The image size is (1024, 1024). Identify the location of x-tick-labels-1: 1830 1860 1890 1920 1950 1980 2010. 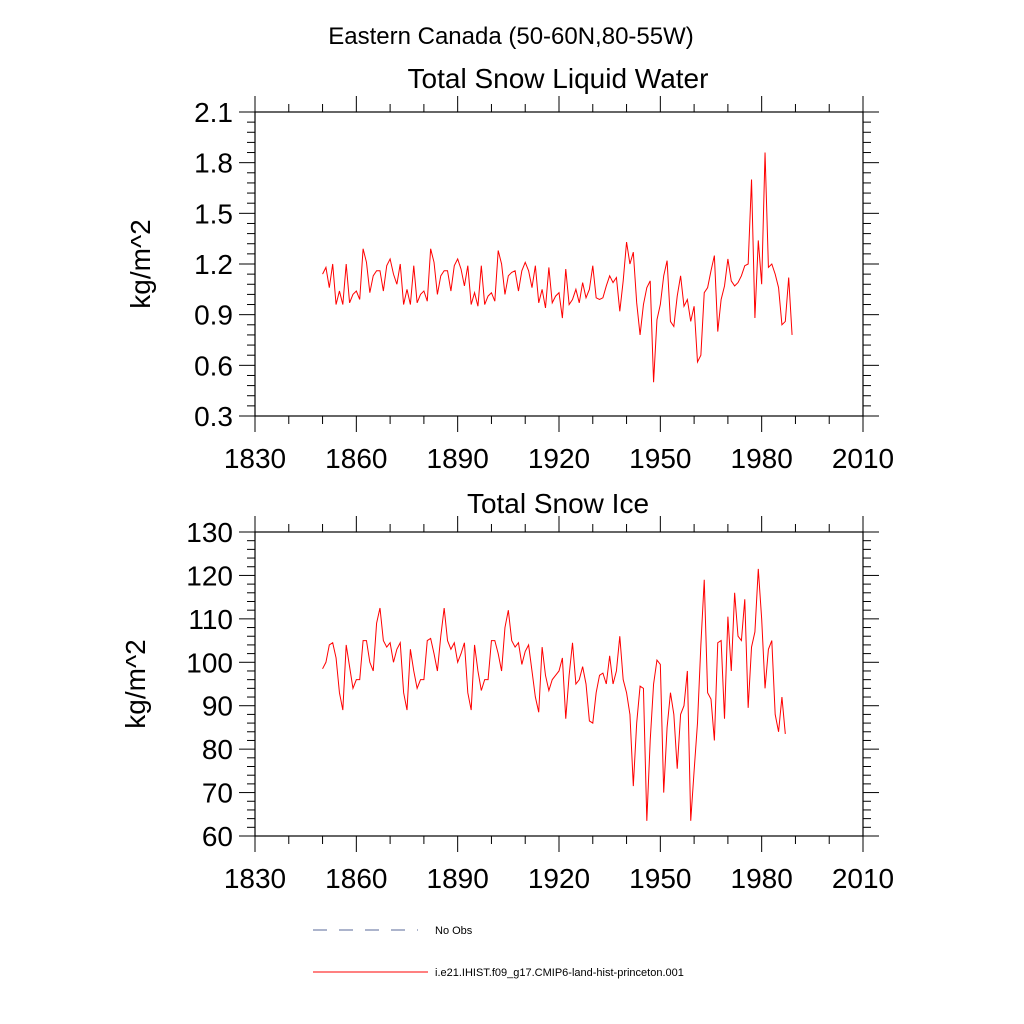
(559, 458).